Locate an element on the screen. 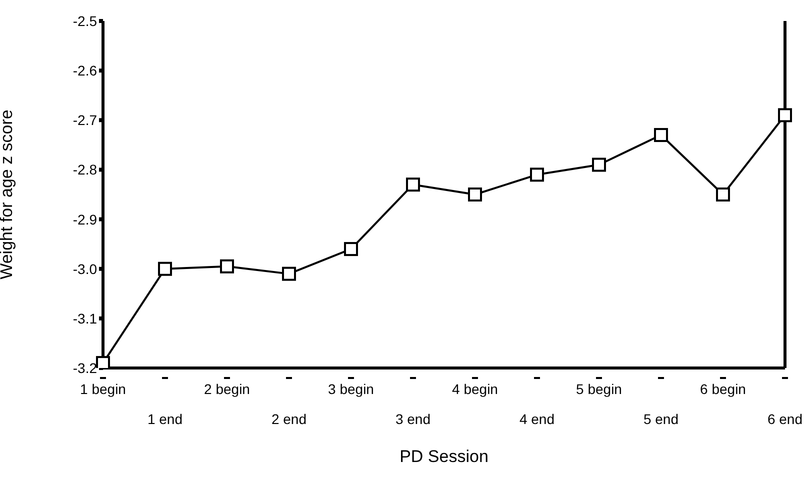 This screenshot has height=489, width=807. x-tick-label: 6 end is located at coordinates (785, 419).